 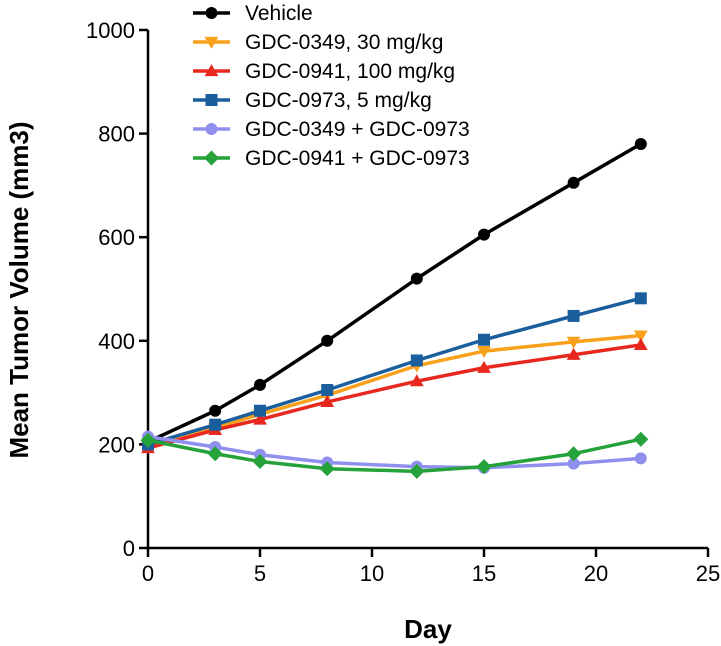 What do you see at coordinates (279, 13) in the screenshot?
I see `legend-label: Vehicle` at bounding box center [279, 13].